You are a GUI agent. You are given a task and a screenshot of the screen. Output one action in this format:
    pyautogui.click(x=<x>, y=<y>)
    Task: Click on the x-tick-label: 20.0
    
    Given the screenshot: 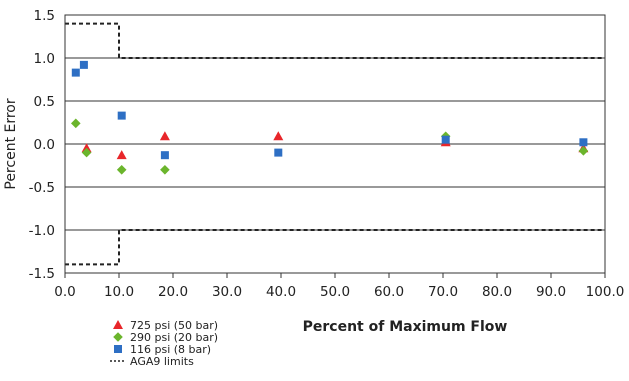 What is the action you would take?
    pyautogui.click(x=173, y=292)
    